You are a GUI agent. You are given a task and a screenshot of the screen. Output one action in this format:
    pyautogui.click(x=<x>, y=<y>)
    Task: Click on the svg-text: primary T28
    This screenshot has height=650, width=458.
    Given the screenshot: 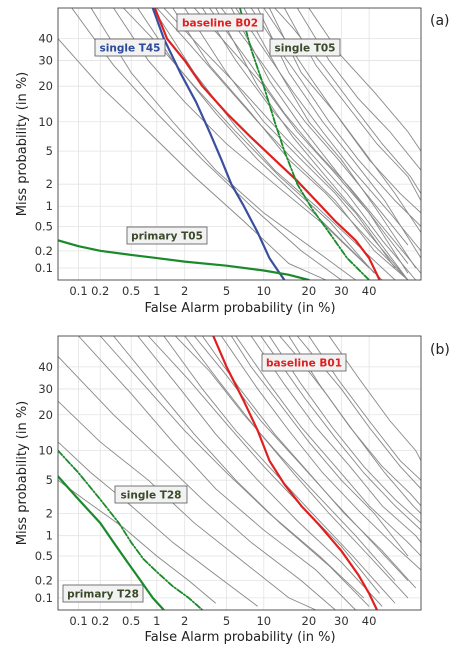 What is the action you would take?
    pyautogui.click(x=103, y=595)
    